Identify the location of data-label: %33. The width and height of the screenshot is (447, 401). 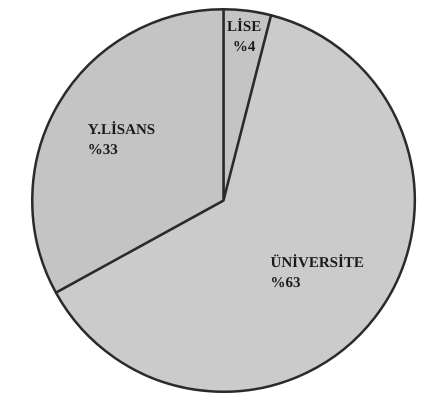
(103, 150).